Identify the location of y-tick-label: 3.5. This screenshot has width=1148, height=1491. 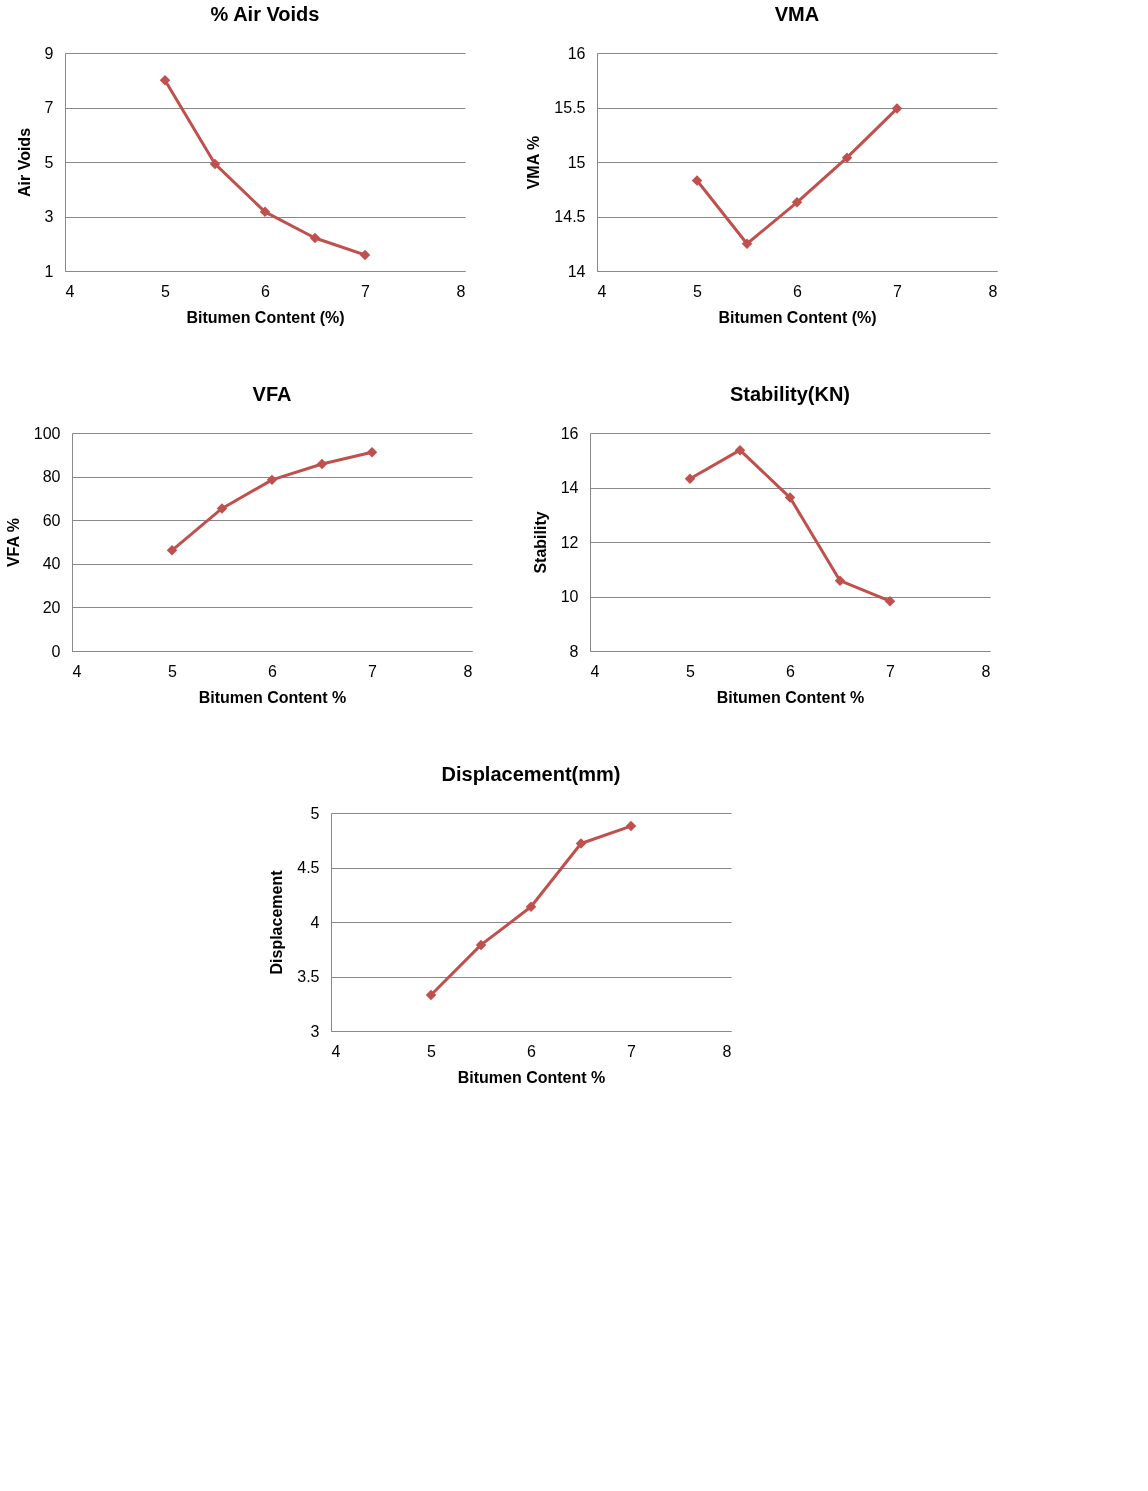
(308, 976).